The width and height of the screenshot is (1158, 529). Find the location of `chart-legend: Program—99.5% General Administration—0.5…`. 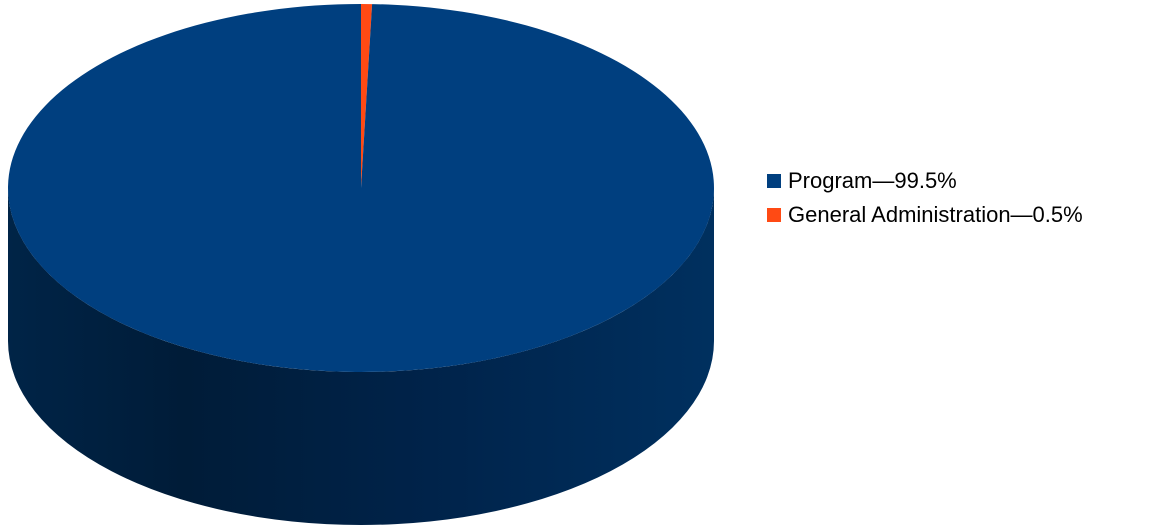

chart-legend: Program—99.5% General Administration—0.5… is located at coordinates (957, 198).